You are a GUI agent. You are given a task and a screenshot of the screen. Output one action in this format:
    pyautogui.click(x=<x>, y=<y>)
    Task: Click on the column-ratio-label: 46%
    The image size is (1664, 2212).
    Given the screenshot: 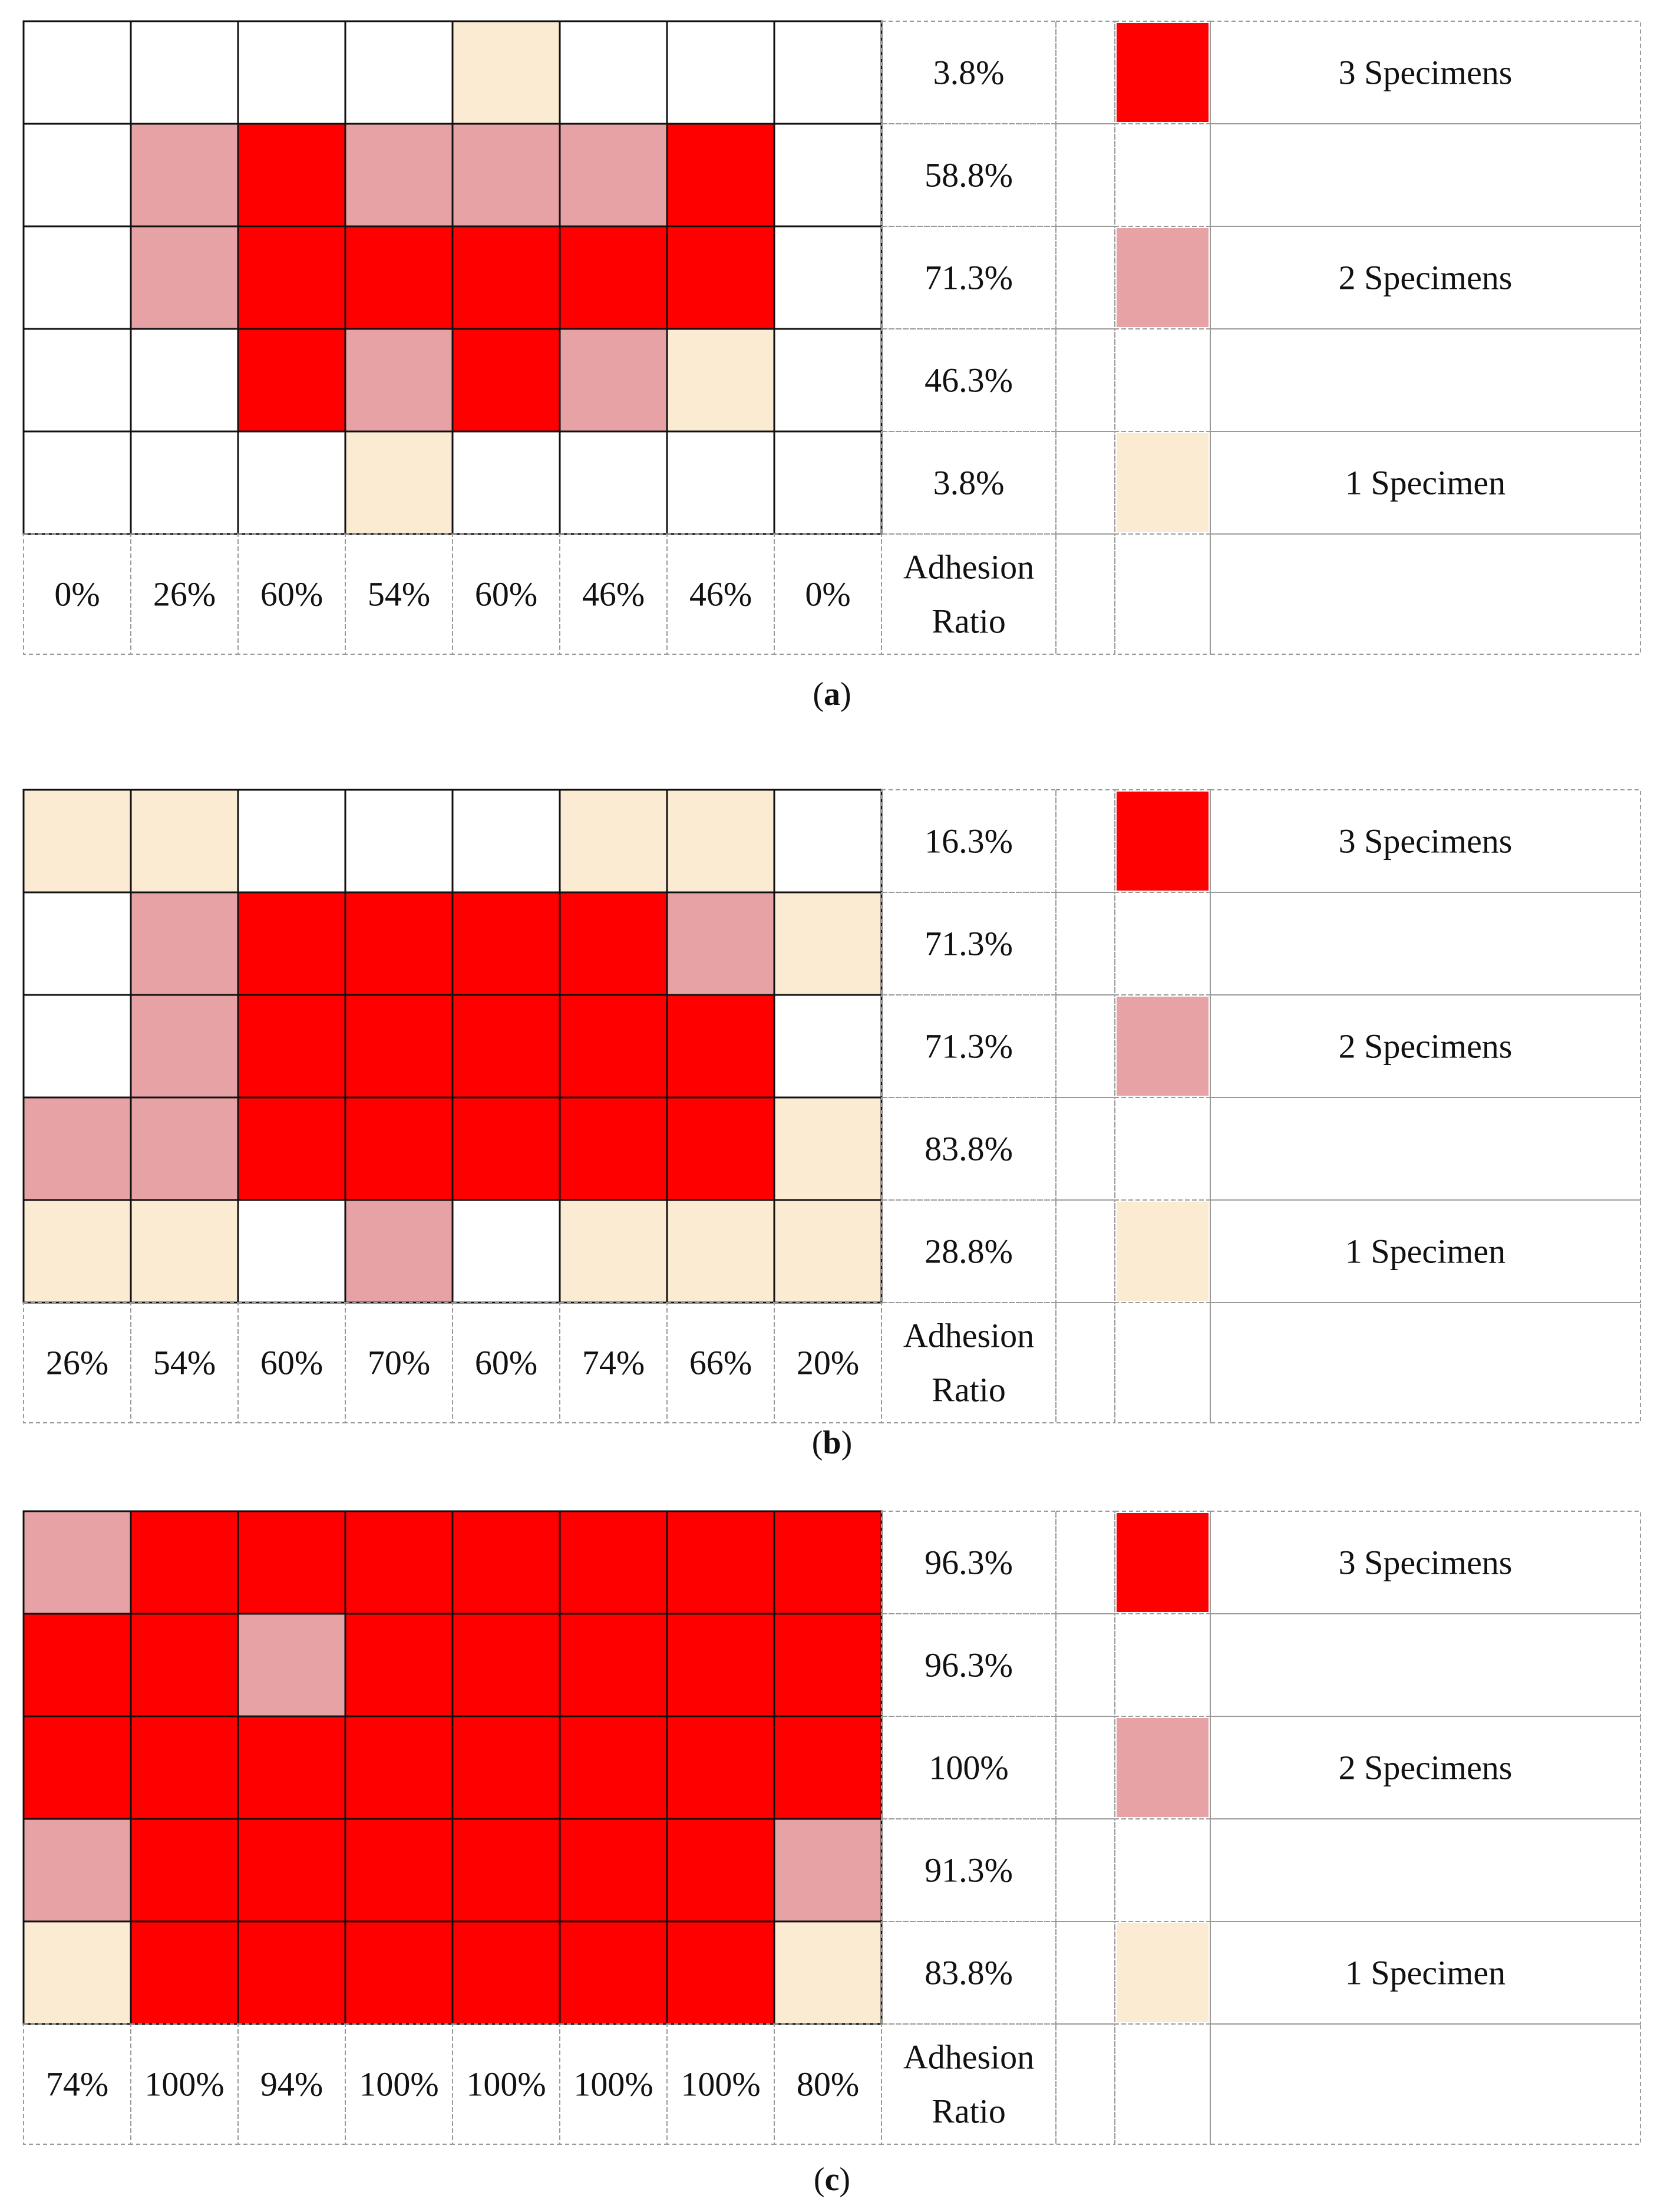 What is the action you would take?
    pyautogui.click(x=720, y=594)
    